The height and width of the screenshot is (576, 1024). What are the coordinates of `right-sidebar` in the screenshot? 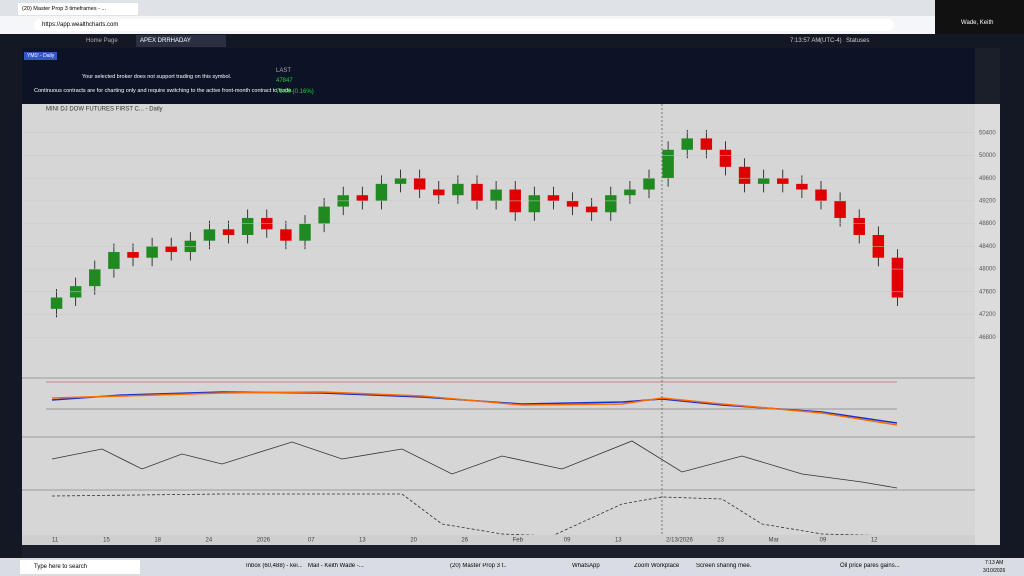 It's located at (1012, 303).